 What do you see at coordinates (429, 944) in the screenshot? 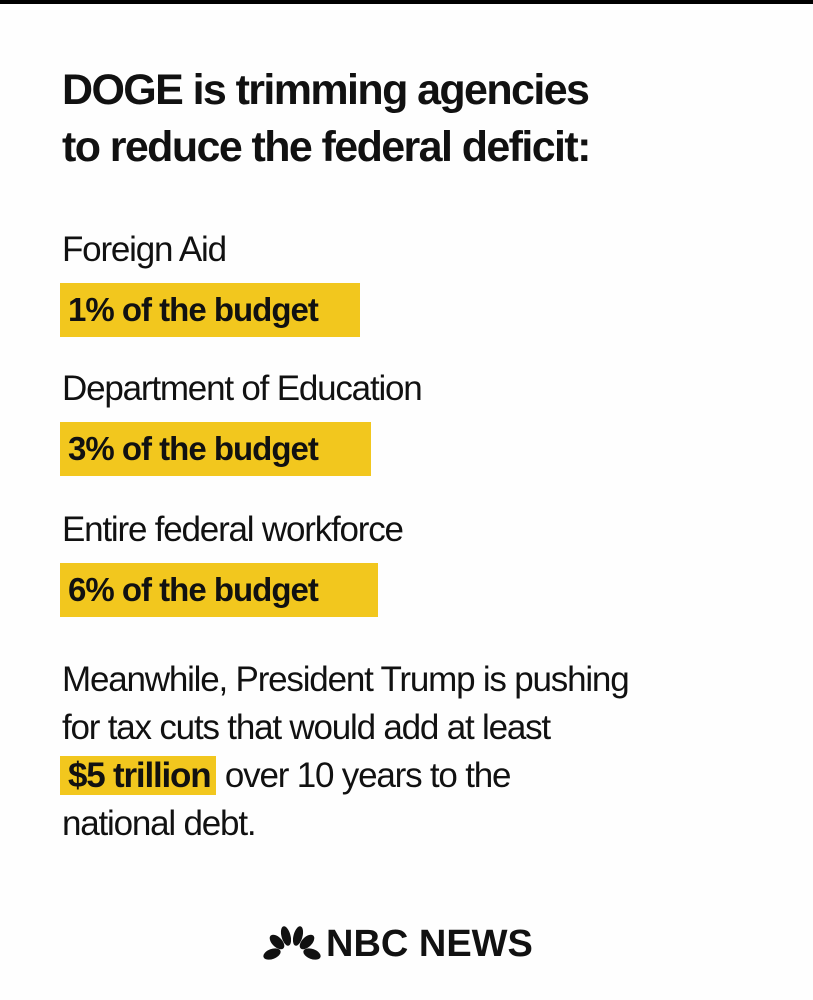
I see `logo-text: NBC NEWS` at bounding box center [429, 944].